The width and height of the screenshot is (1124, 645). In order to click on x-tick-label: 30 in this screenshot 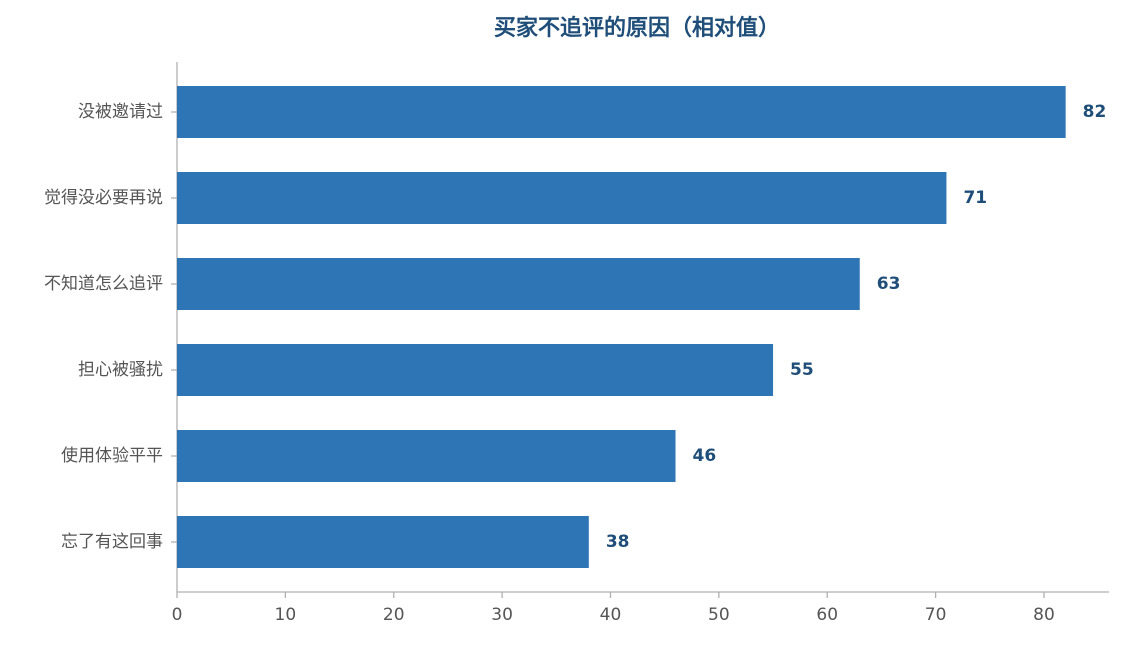, I will do `click(502, 615)`.